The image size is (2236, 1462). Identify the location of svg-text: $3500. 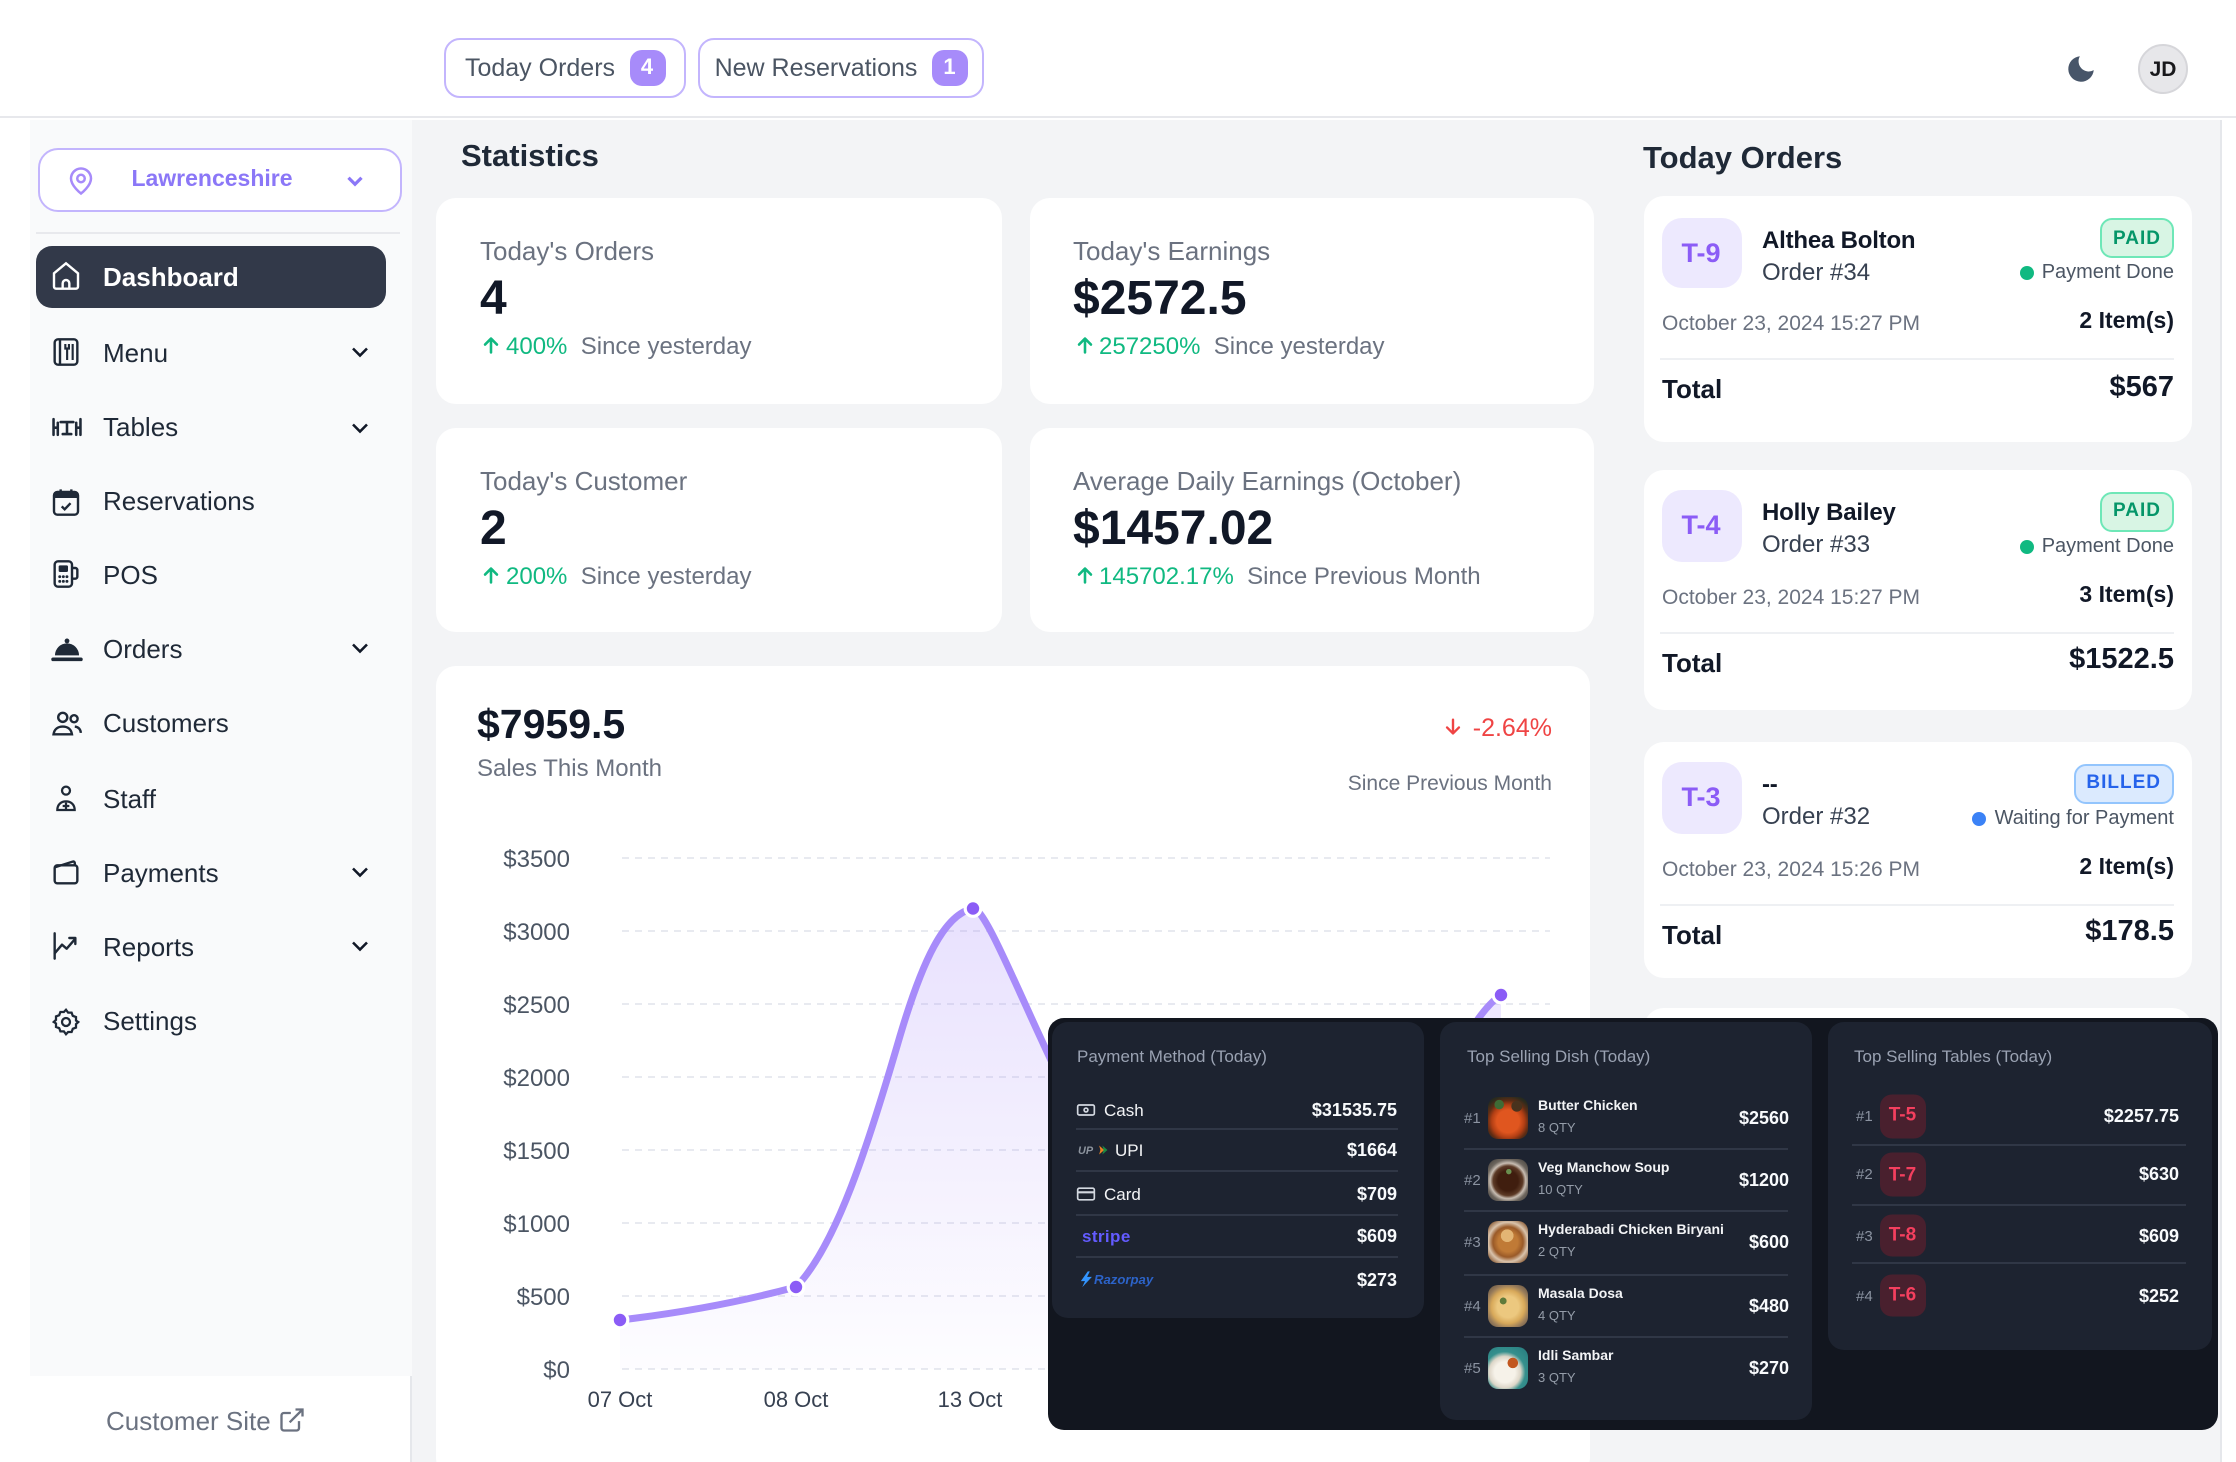
(536, 858).